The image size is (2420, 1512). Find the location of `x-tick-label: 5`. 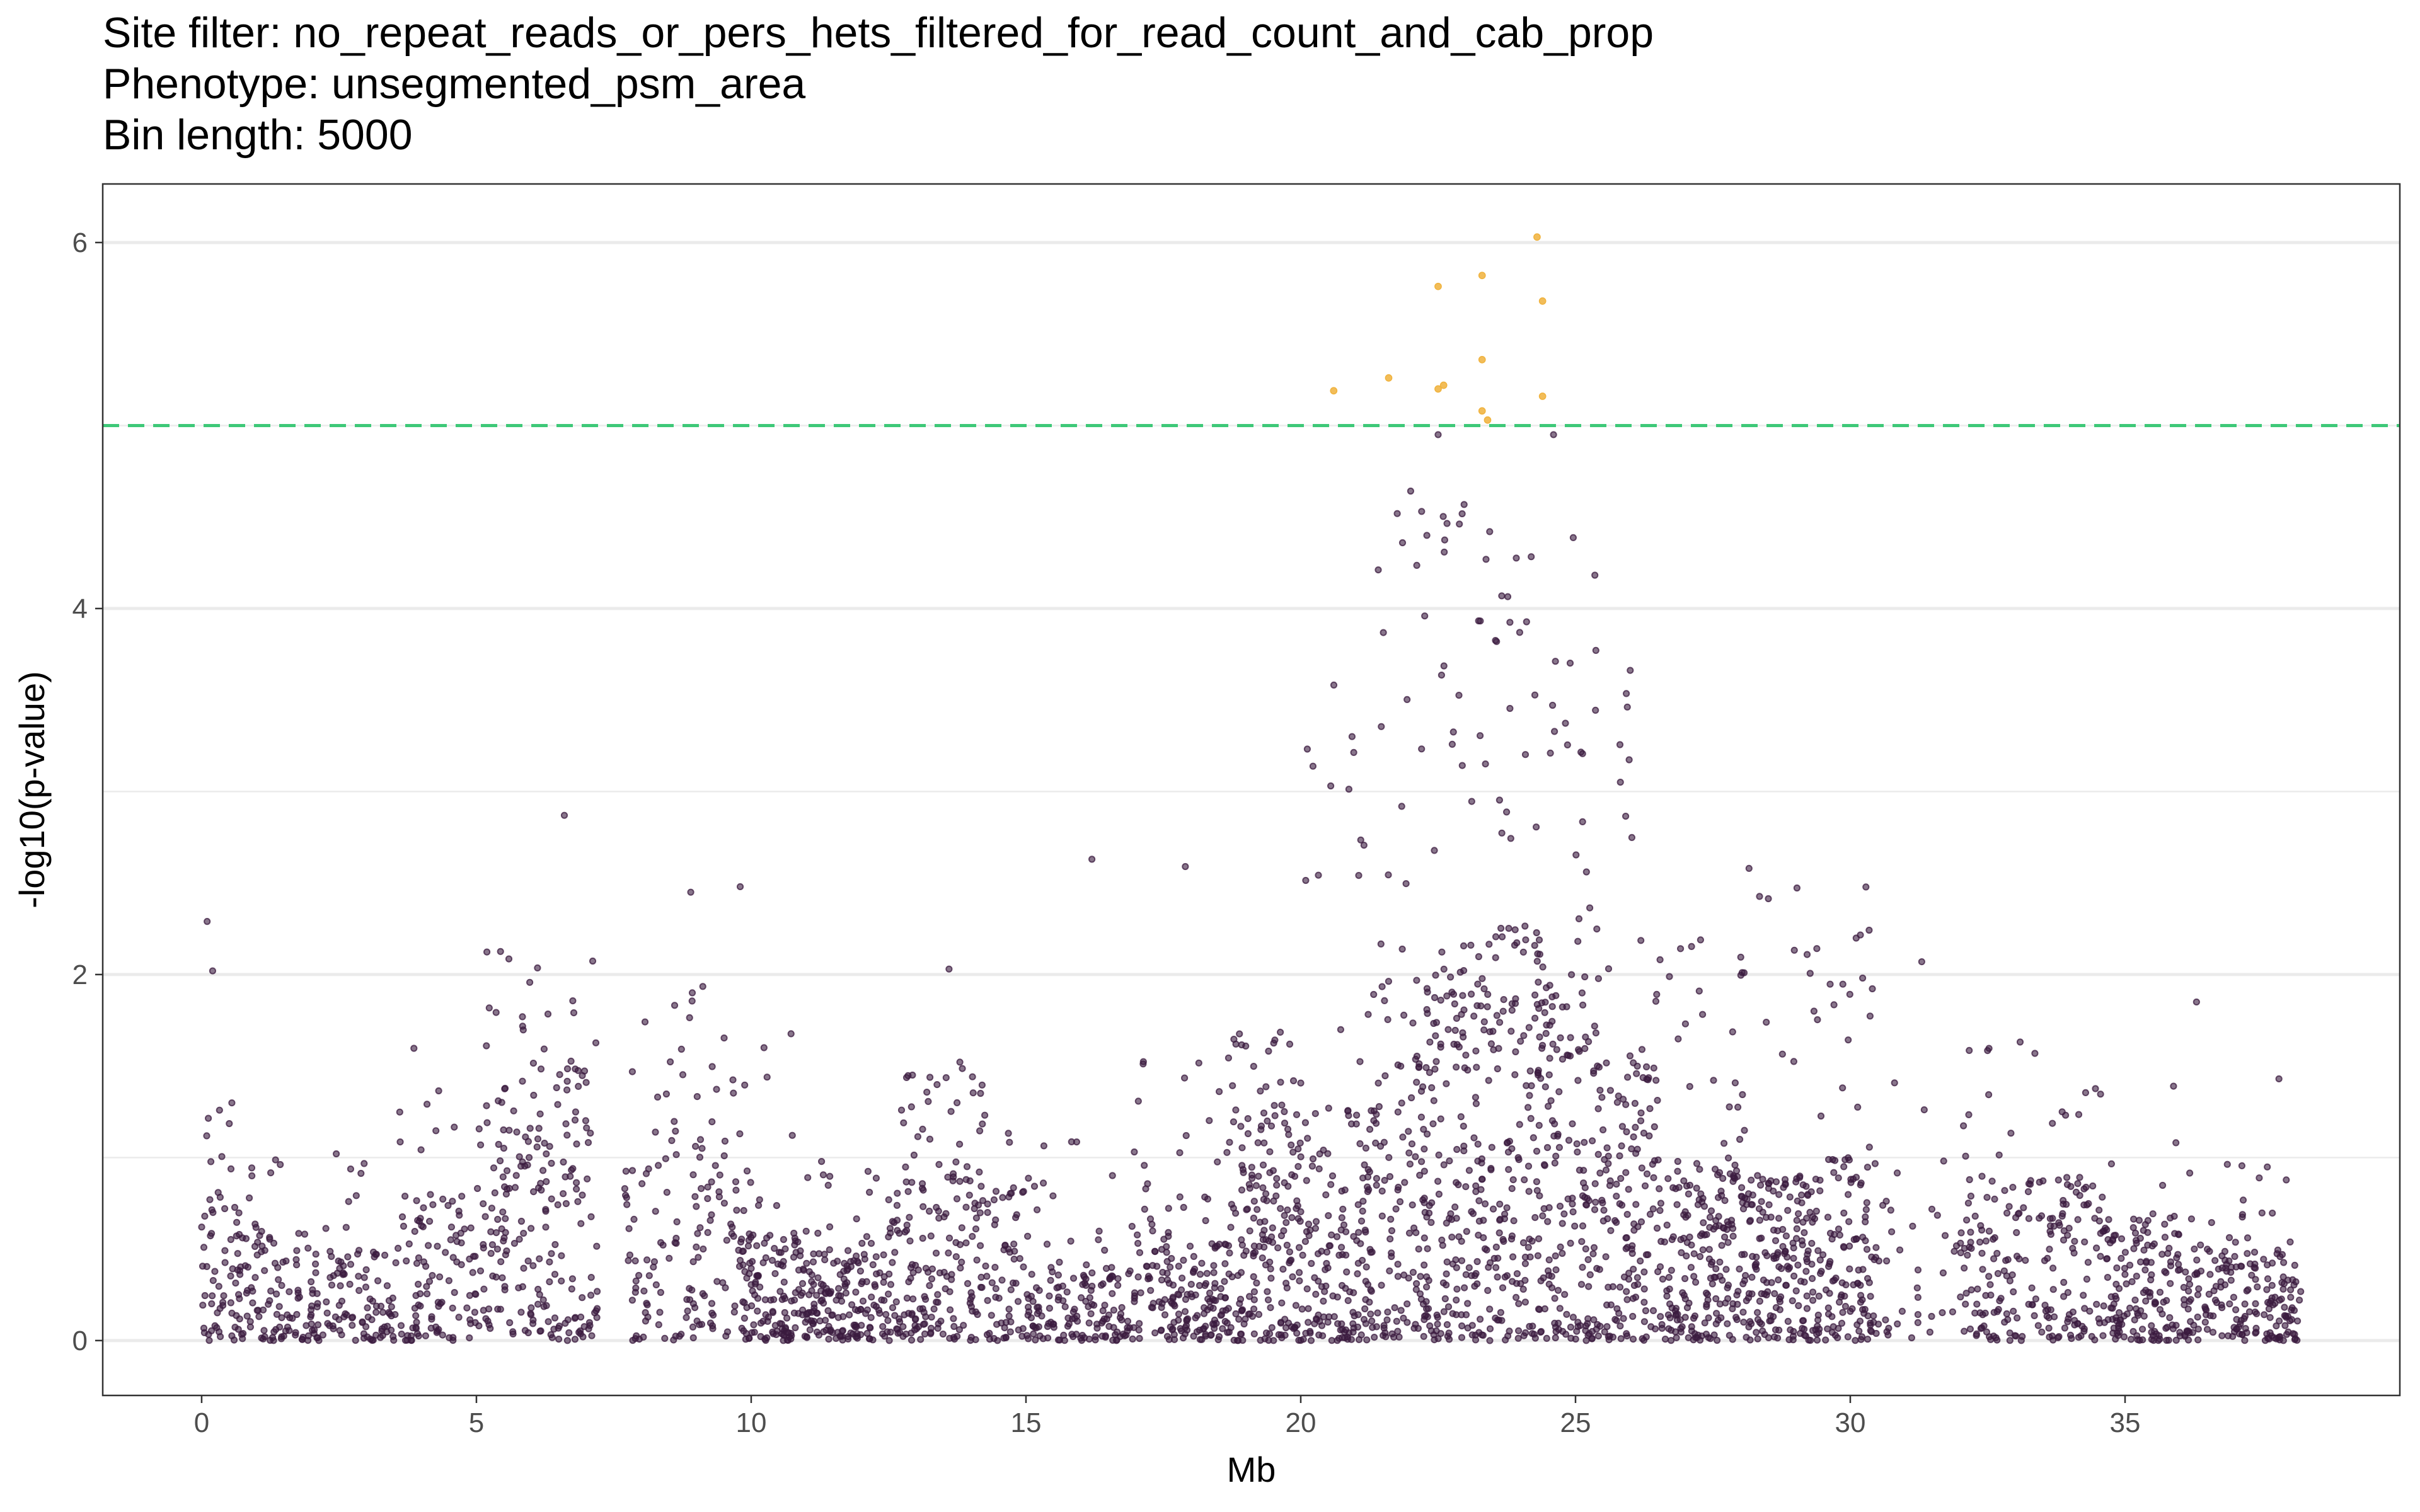

x-tick-label: 5 is located at coordinates (477, 1422).